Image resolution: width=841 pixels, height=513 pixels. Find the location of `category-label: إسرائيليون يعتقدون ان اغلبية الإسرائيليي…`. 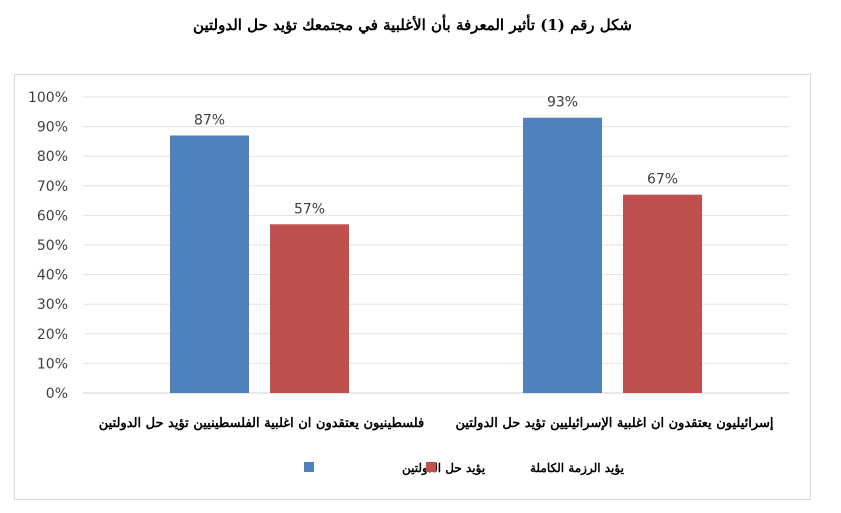

category-label: إسرائيليون يعتقدون ان اغلبية الإسرائيليي… is located at coordinates (614, 423).